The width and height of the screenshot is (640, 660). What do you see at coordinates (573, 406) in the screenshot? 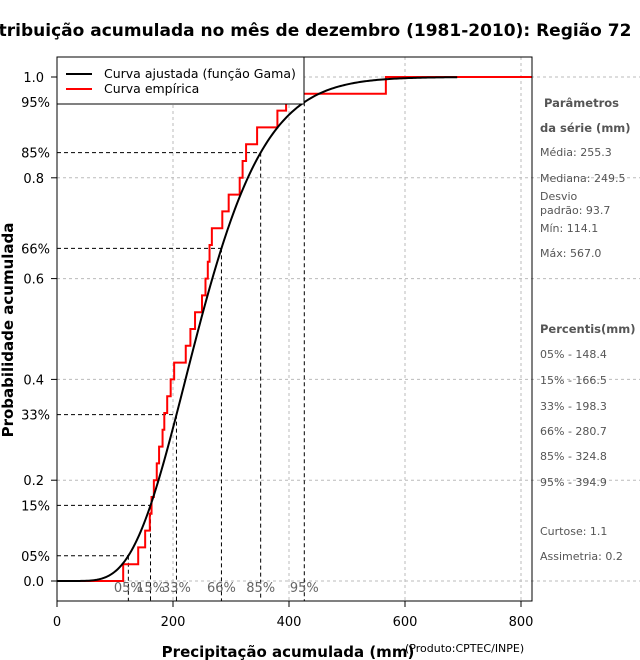
I see `percentil-33: 33% - 198.3` at bounding box center [573, 406].